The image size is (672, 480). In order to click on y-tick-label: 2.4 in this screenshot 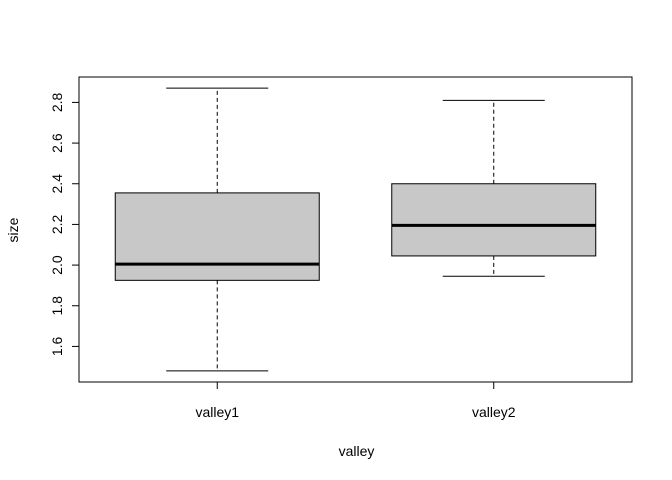, I will do `click(57, 184)`.